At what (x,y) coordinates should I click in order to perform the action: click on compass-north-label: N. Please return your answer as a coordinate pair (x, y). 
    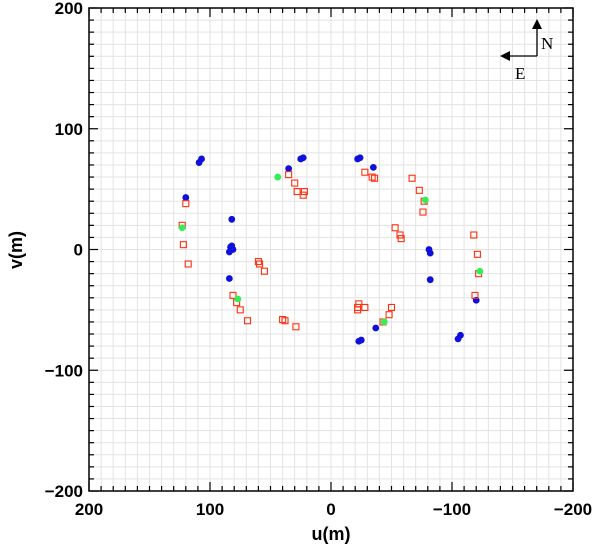
    Looking at the image, I should click on (547, 43).